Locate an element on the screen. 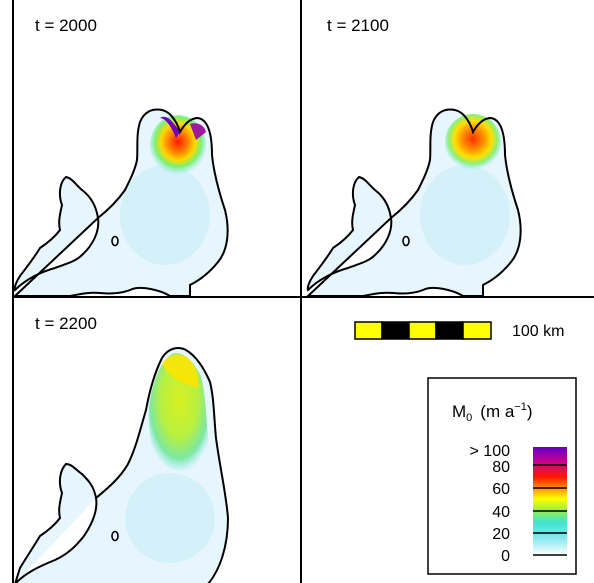  colorbar-ticks is located at coordinates (550, 510).